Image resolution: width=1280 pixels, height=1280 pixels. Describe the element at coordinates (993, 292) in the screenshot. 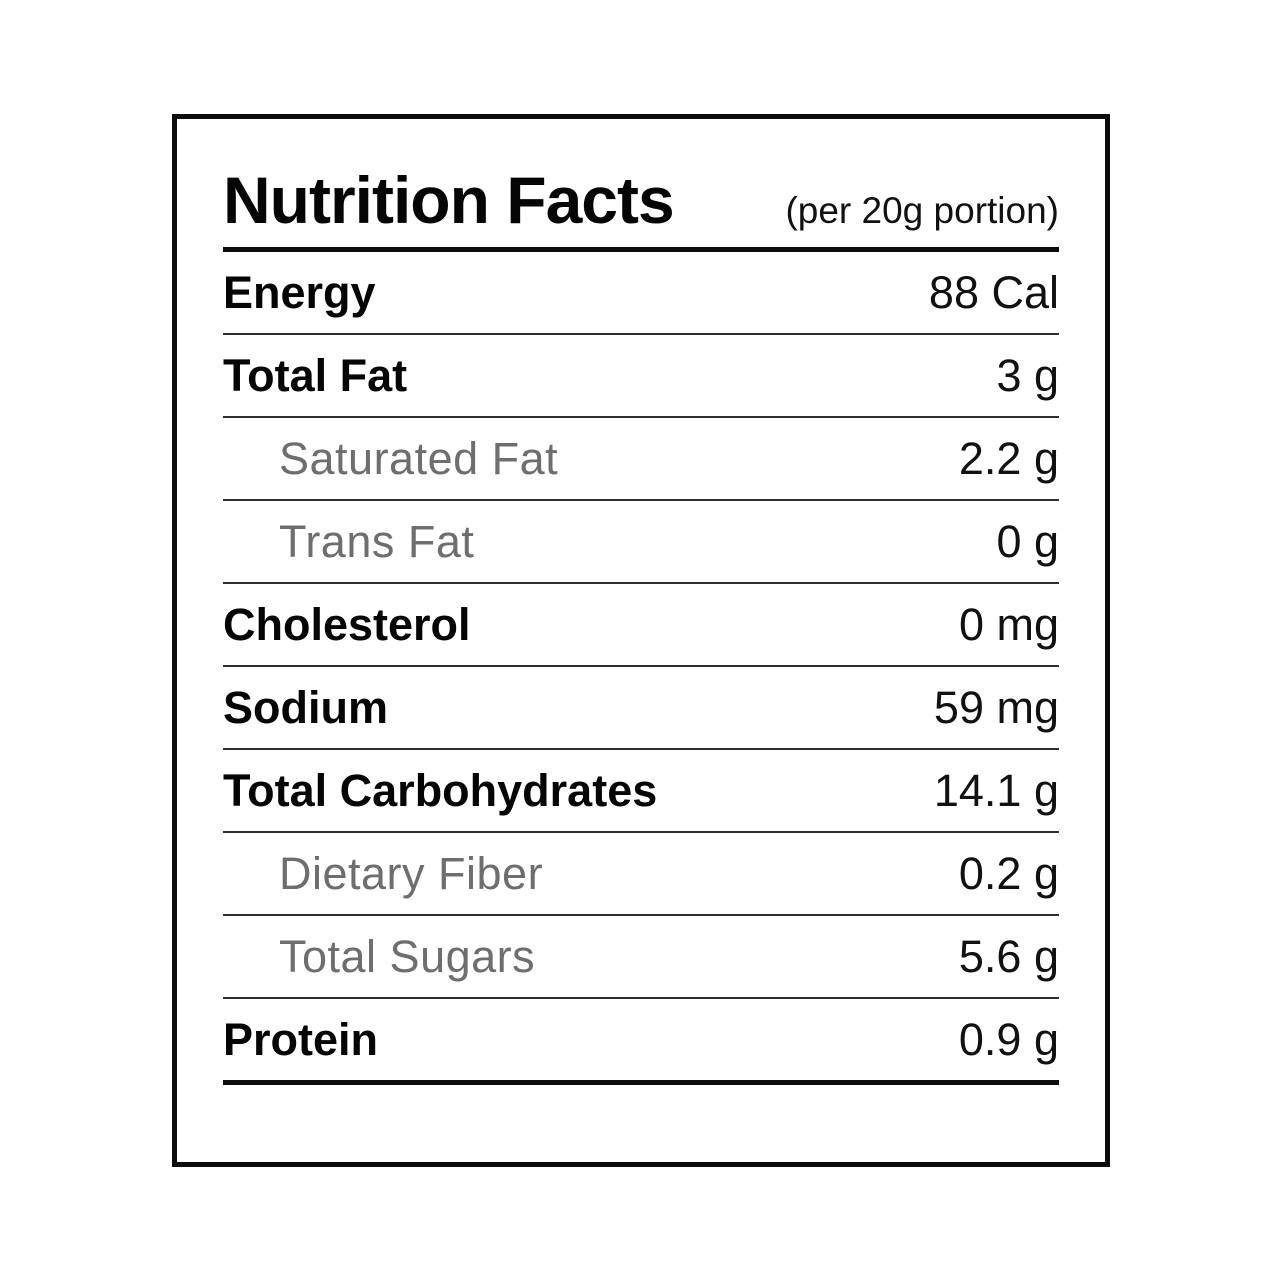

I see `row-value: 88 Cal` at that location.